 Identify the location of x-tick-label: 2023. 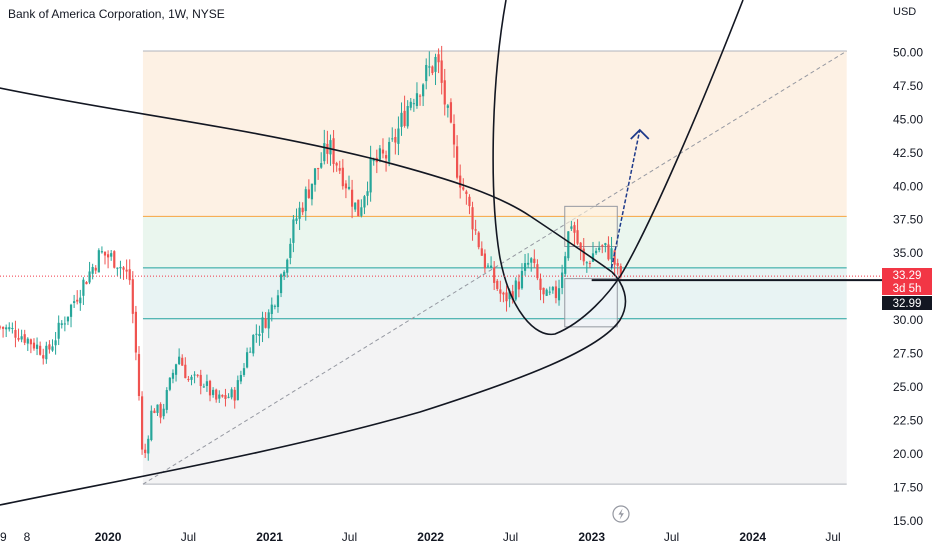
(591, 537).